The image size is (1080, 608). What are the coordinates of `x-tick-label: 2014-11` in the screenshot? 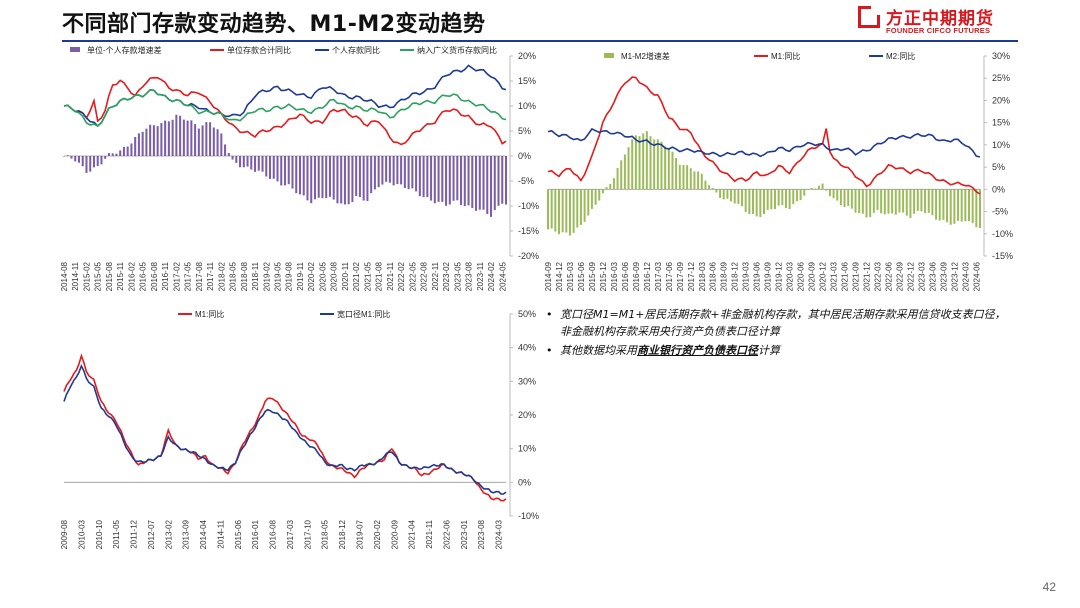 It's located at (75, 275).